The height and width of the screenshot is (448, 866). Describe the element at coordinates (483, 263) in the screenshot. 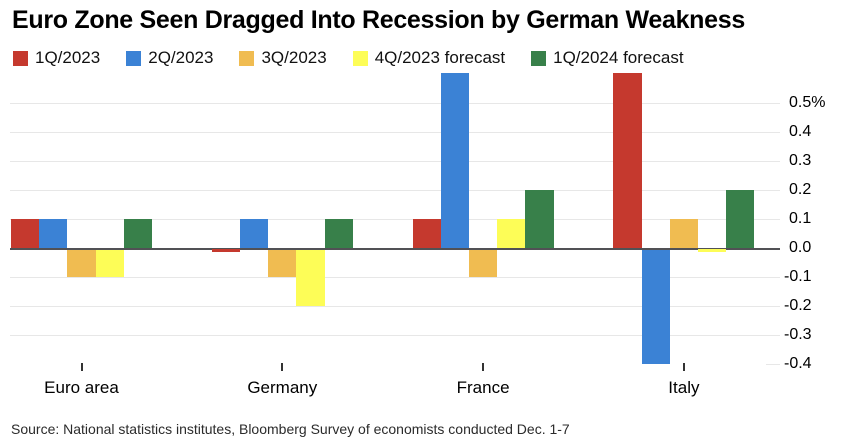

I see `bar-3q-2023-france` at that location.